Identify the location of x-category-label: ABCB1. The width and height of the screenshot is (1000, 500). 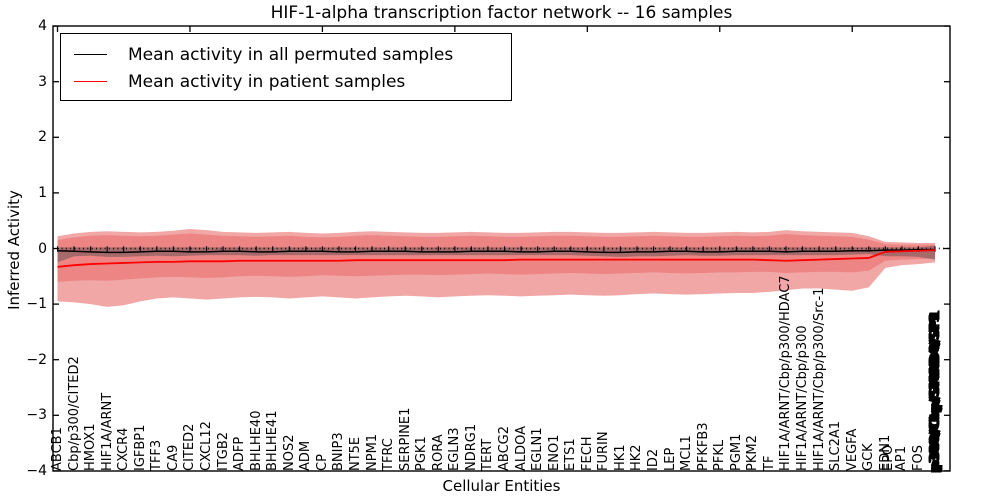
(57, 449).